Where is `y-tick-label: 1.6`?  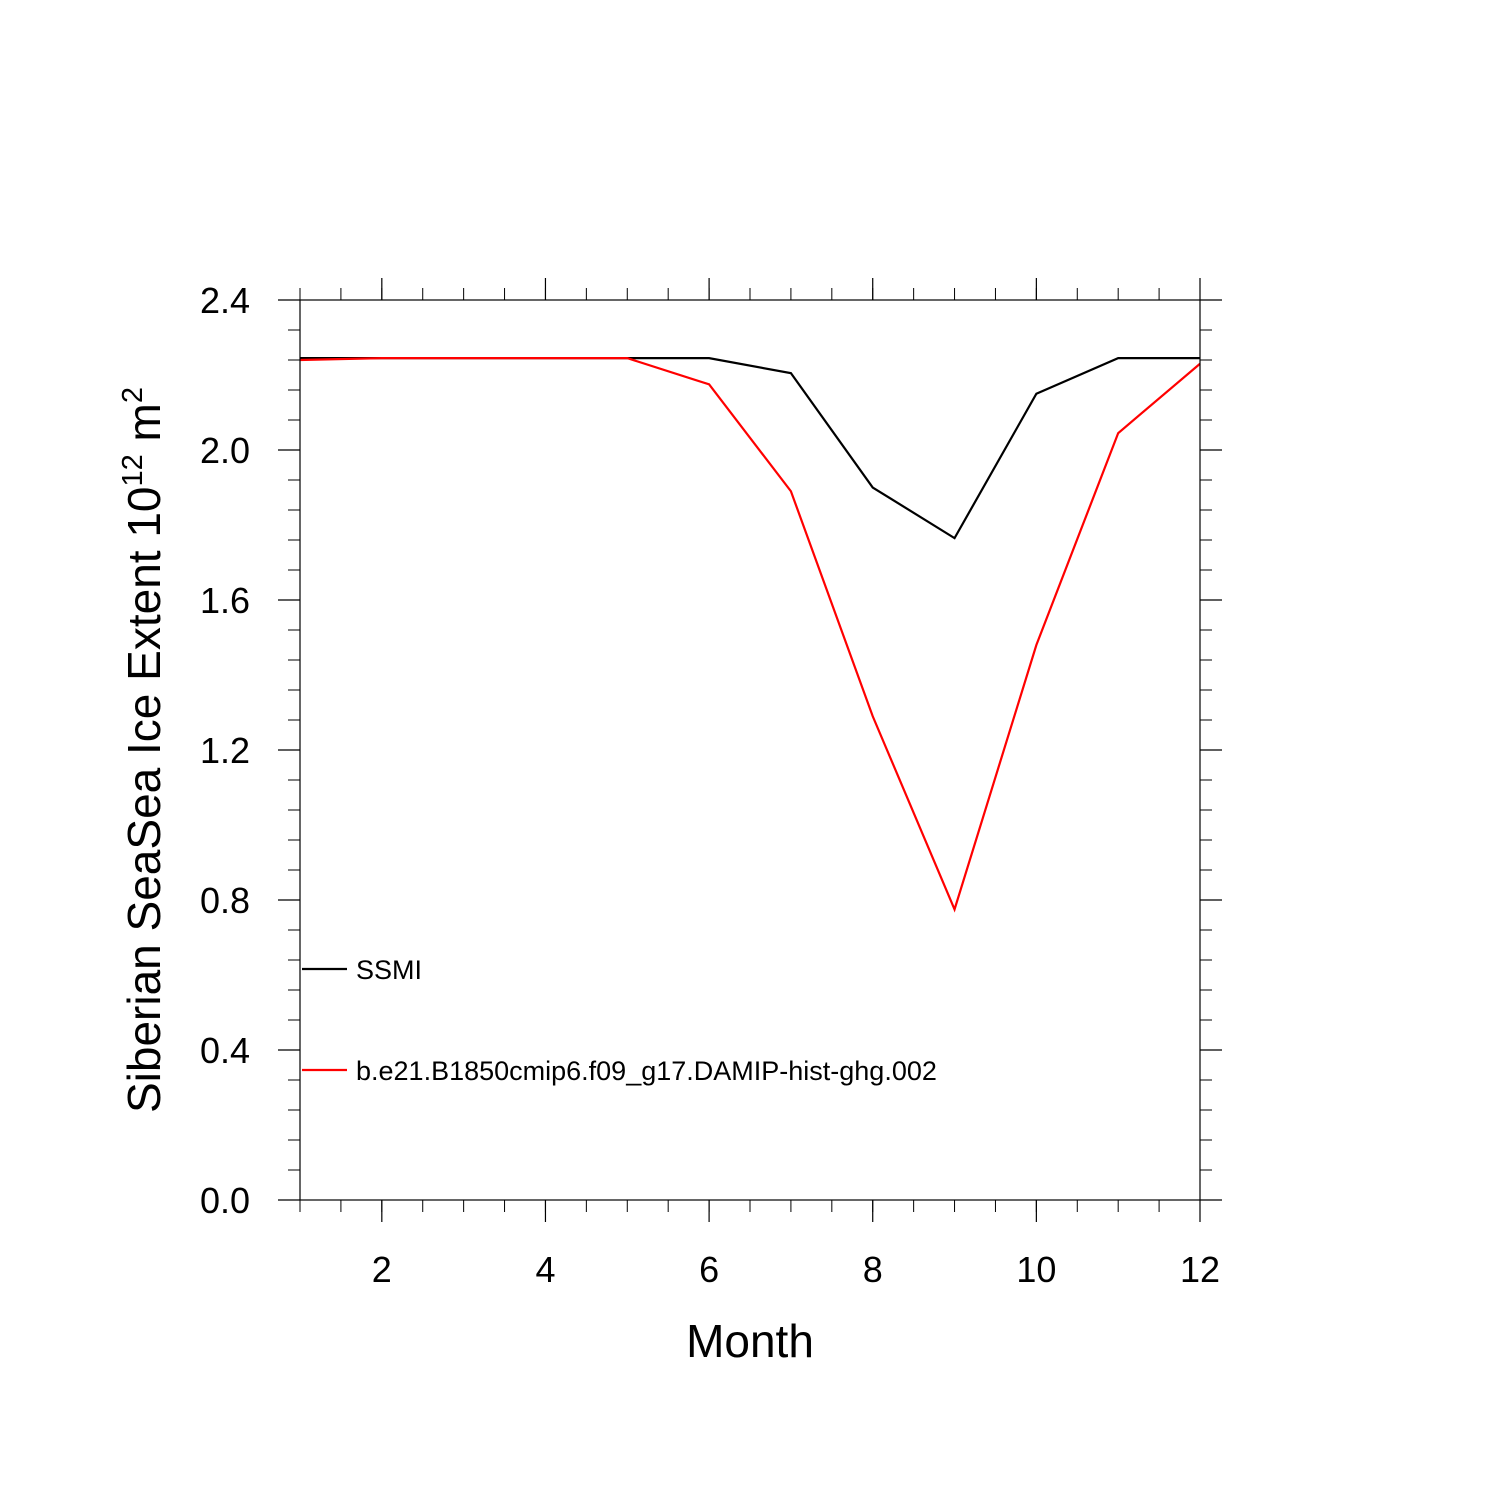
y-tick-label: 1.6 is located at coordinates (225, 600).